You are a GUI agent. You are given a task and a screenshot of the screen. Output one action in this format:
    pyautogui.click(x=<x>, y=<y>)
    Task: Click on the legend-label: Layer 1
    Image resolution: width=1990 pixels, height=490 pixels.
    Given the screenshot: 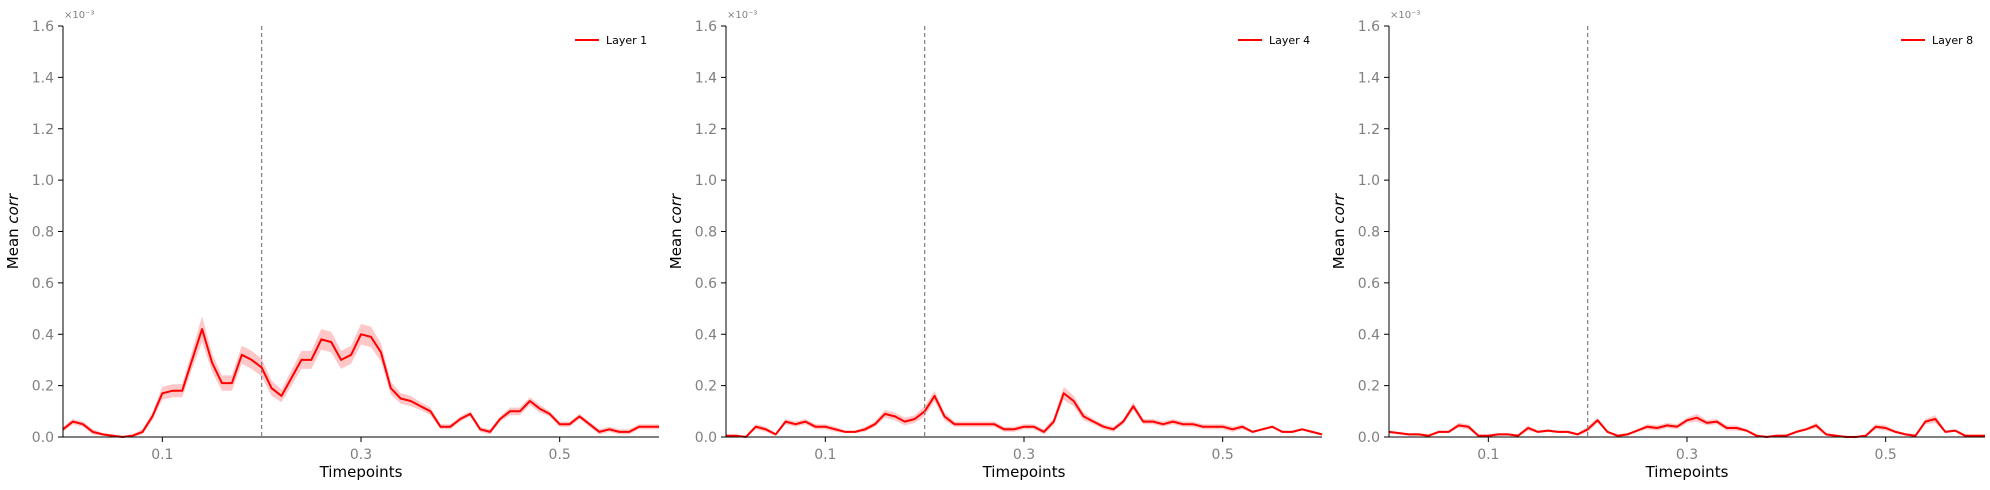 What is the action you would take?
    pyautogui.click(x=626, y=40)
    